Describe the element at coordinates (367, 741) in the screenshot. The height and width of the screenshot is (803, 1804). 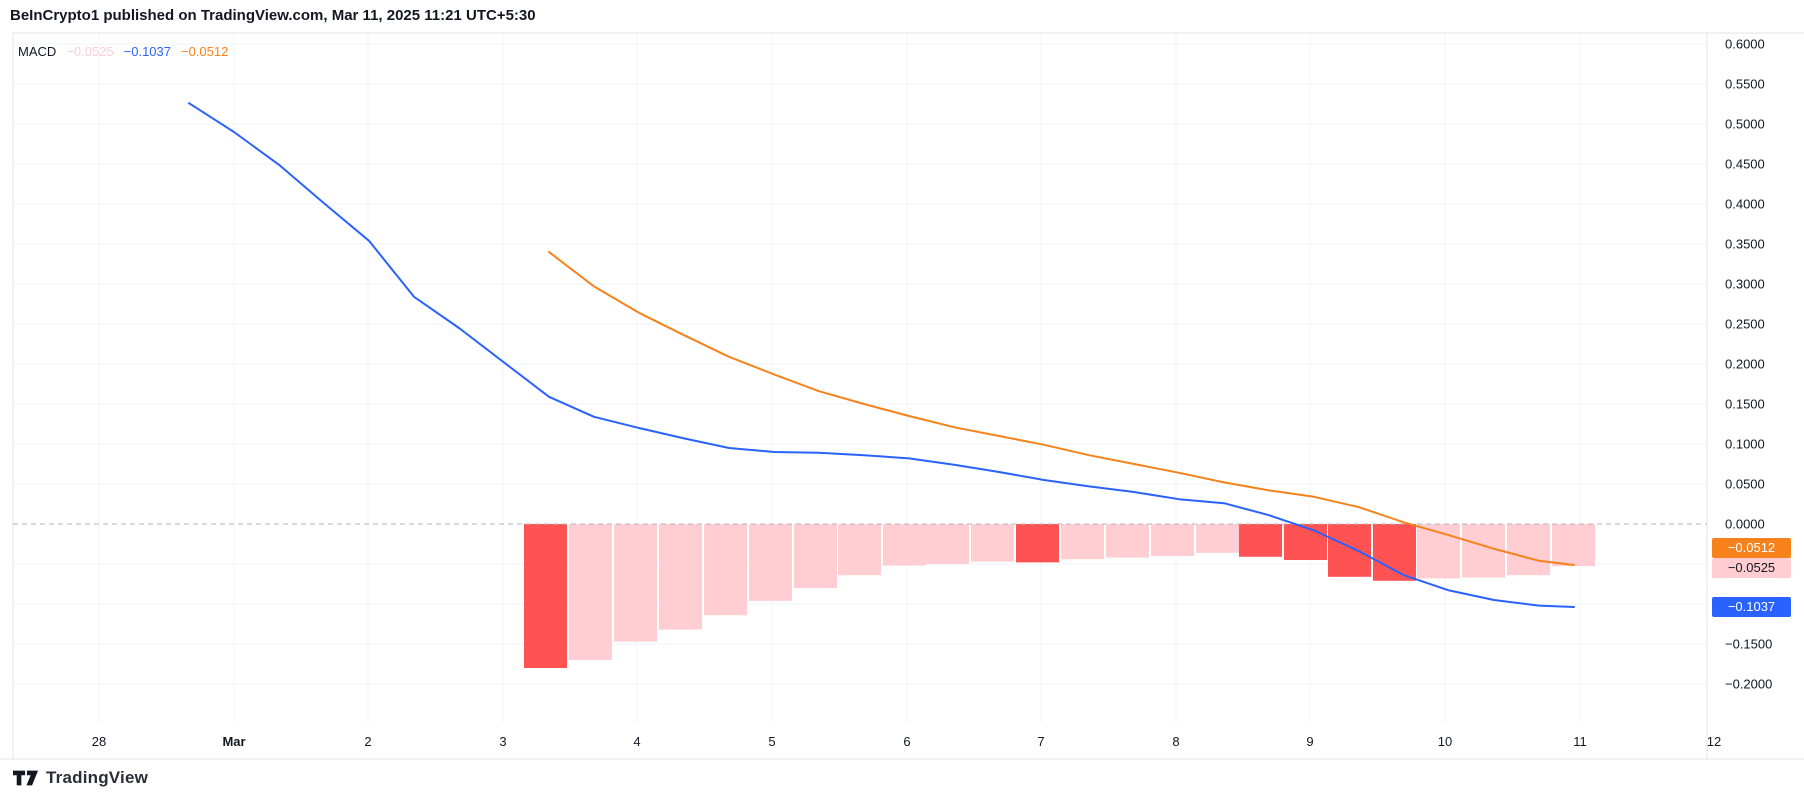
I see `time-label: 2` at that location.